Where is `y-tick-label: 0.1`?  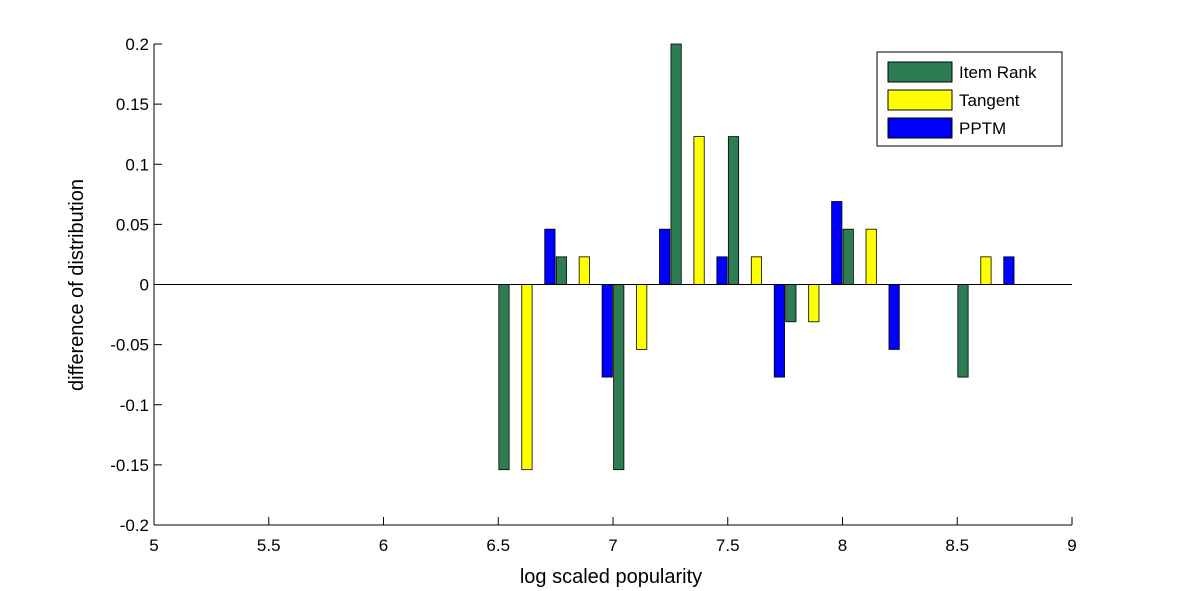
y-tick-label: 0.1 is located at coordinates (137, 164).